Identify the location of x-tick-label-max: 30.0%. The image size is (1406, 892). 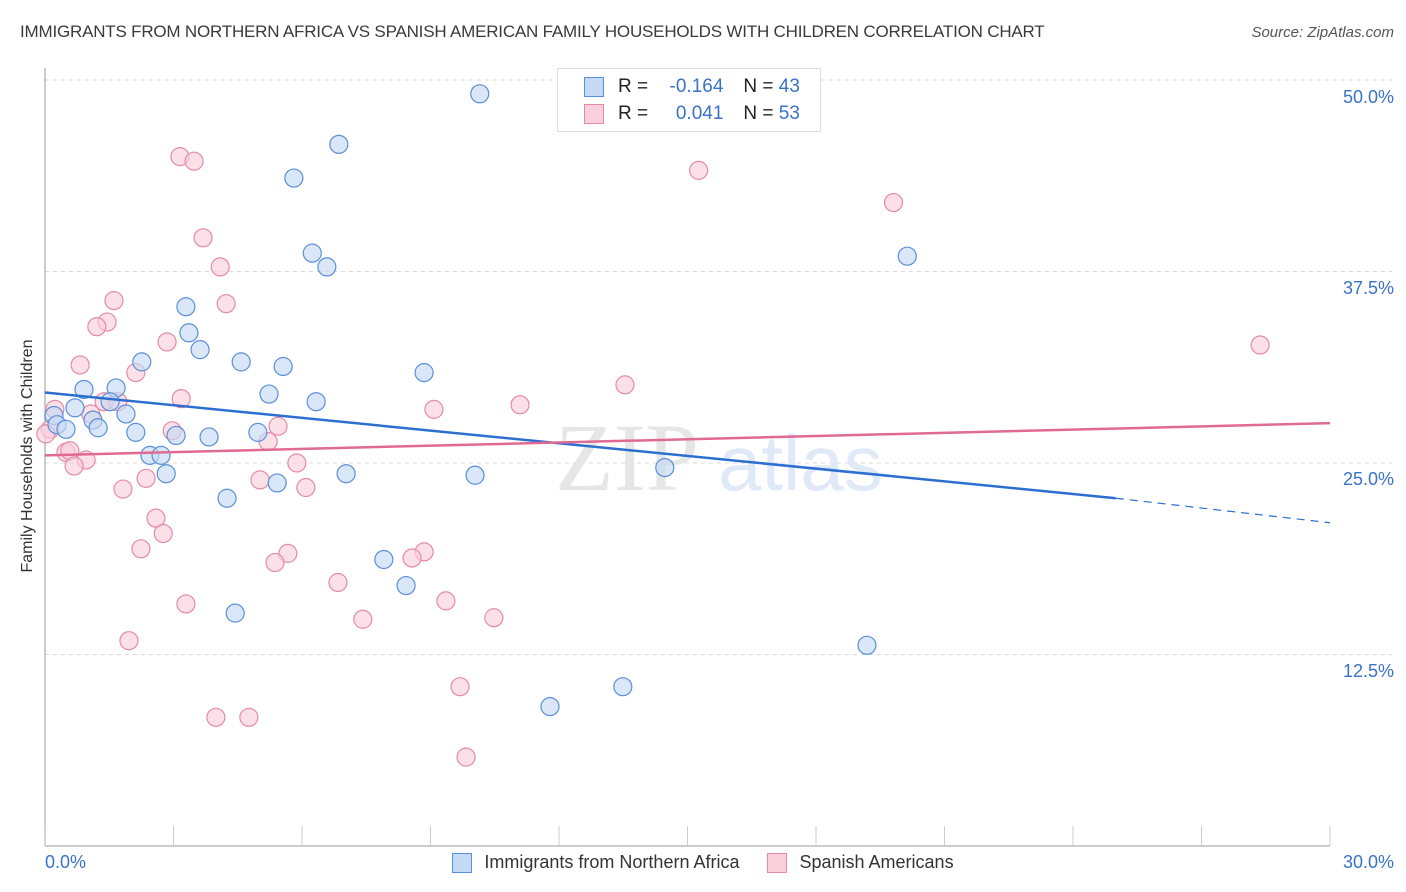
(1368, 862).